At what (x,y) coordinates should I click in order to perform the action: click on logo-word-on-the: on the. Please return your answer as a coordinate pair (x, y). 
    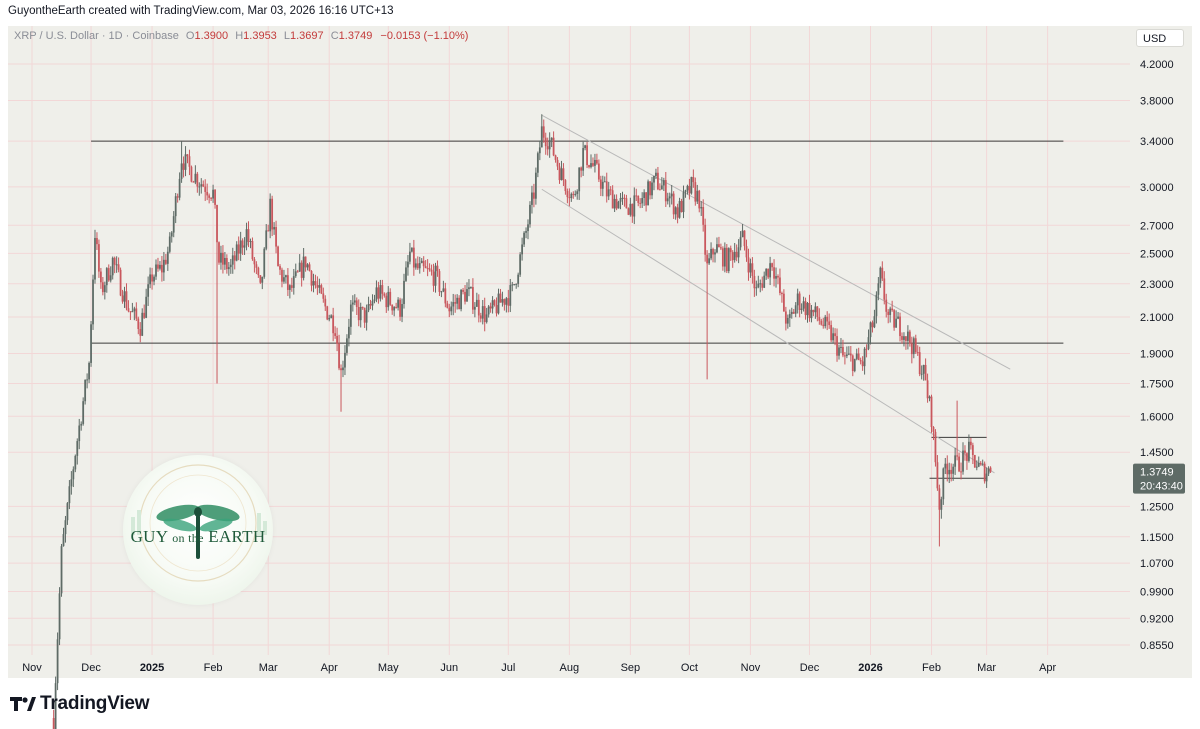
    Looking at the image, I should click on (188, 538).